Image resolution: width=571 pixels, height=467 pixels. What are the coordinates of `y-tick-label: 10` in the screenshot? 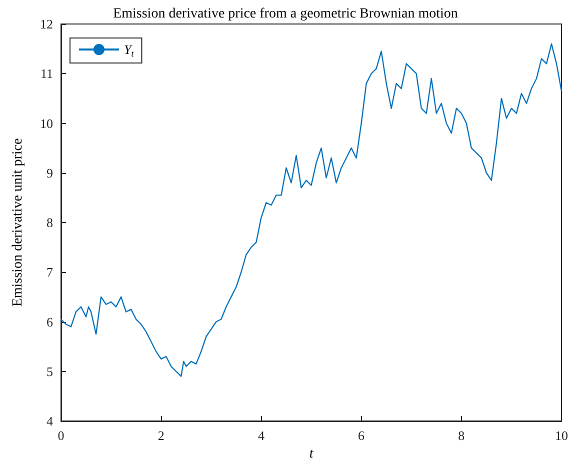 It's located at (46, 123).